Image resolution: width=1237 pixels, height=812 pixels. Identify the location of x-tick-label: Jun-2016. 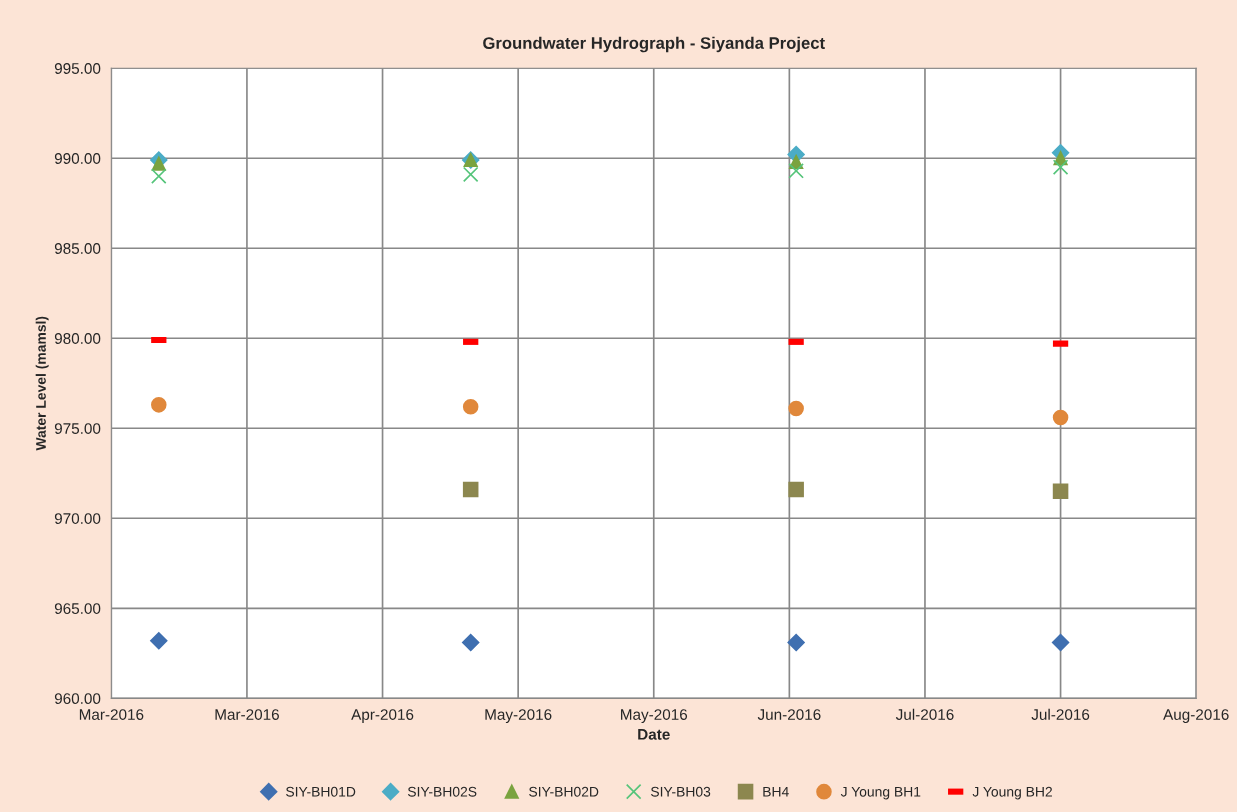
(789, 714).